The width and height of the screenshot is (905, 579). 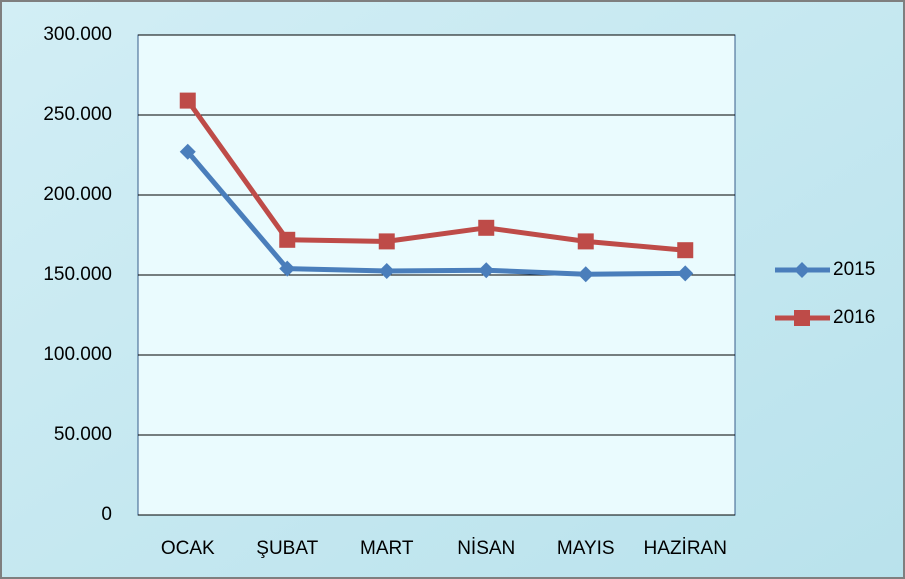 What do you see at coordinates (106, 514) in the screenshot?
I see `y-tick-label: 0` at bounding box center [106, 514].